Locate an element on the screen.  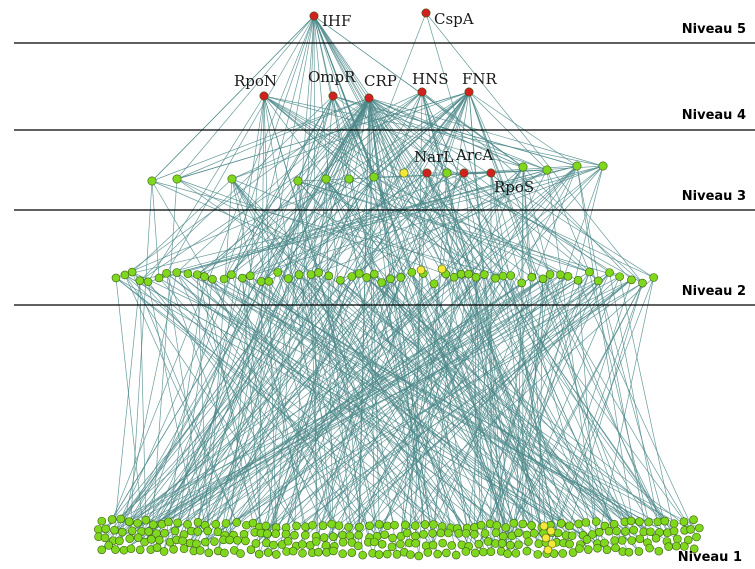
regulator-node-hns is located at coordinates (422, 92).